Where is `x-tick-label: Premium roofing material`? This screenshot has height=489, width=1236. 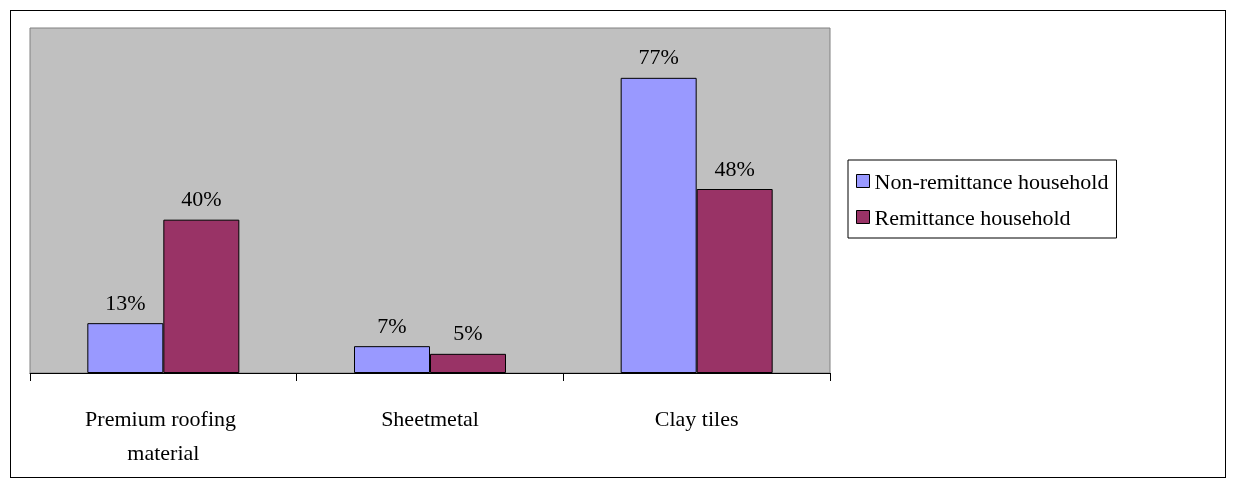
x-tick-label: Premium roofing material is located at coordinates (163, 435).